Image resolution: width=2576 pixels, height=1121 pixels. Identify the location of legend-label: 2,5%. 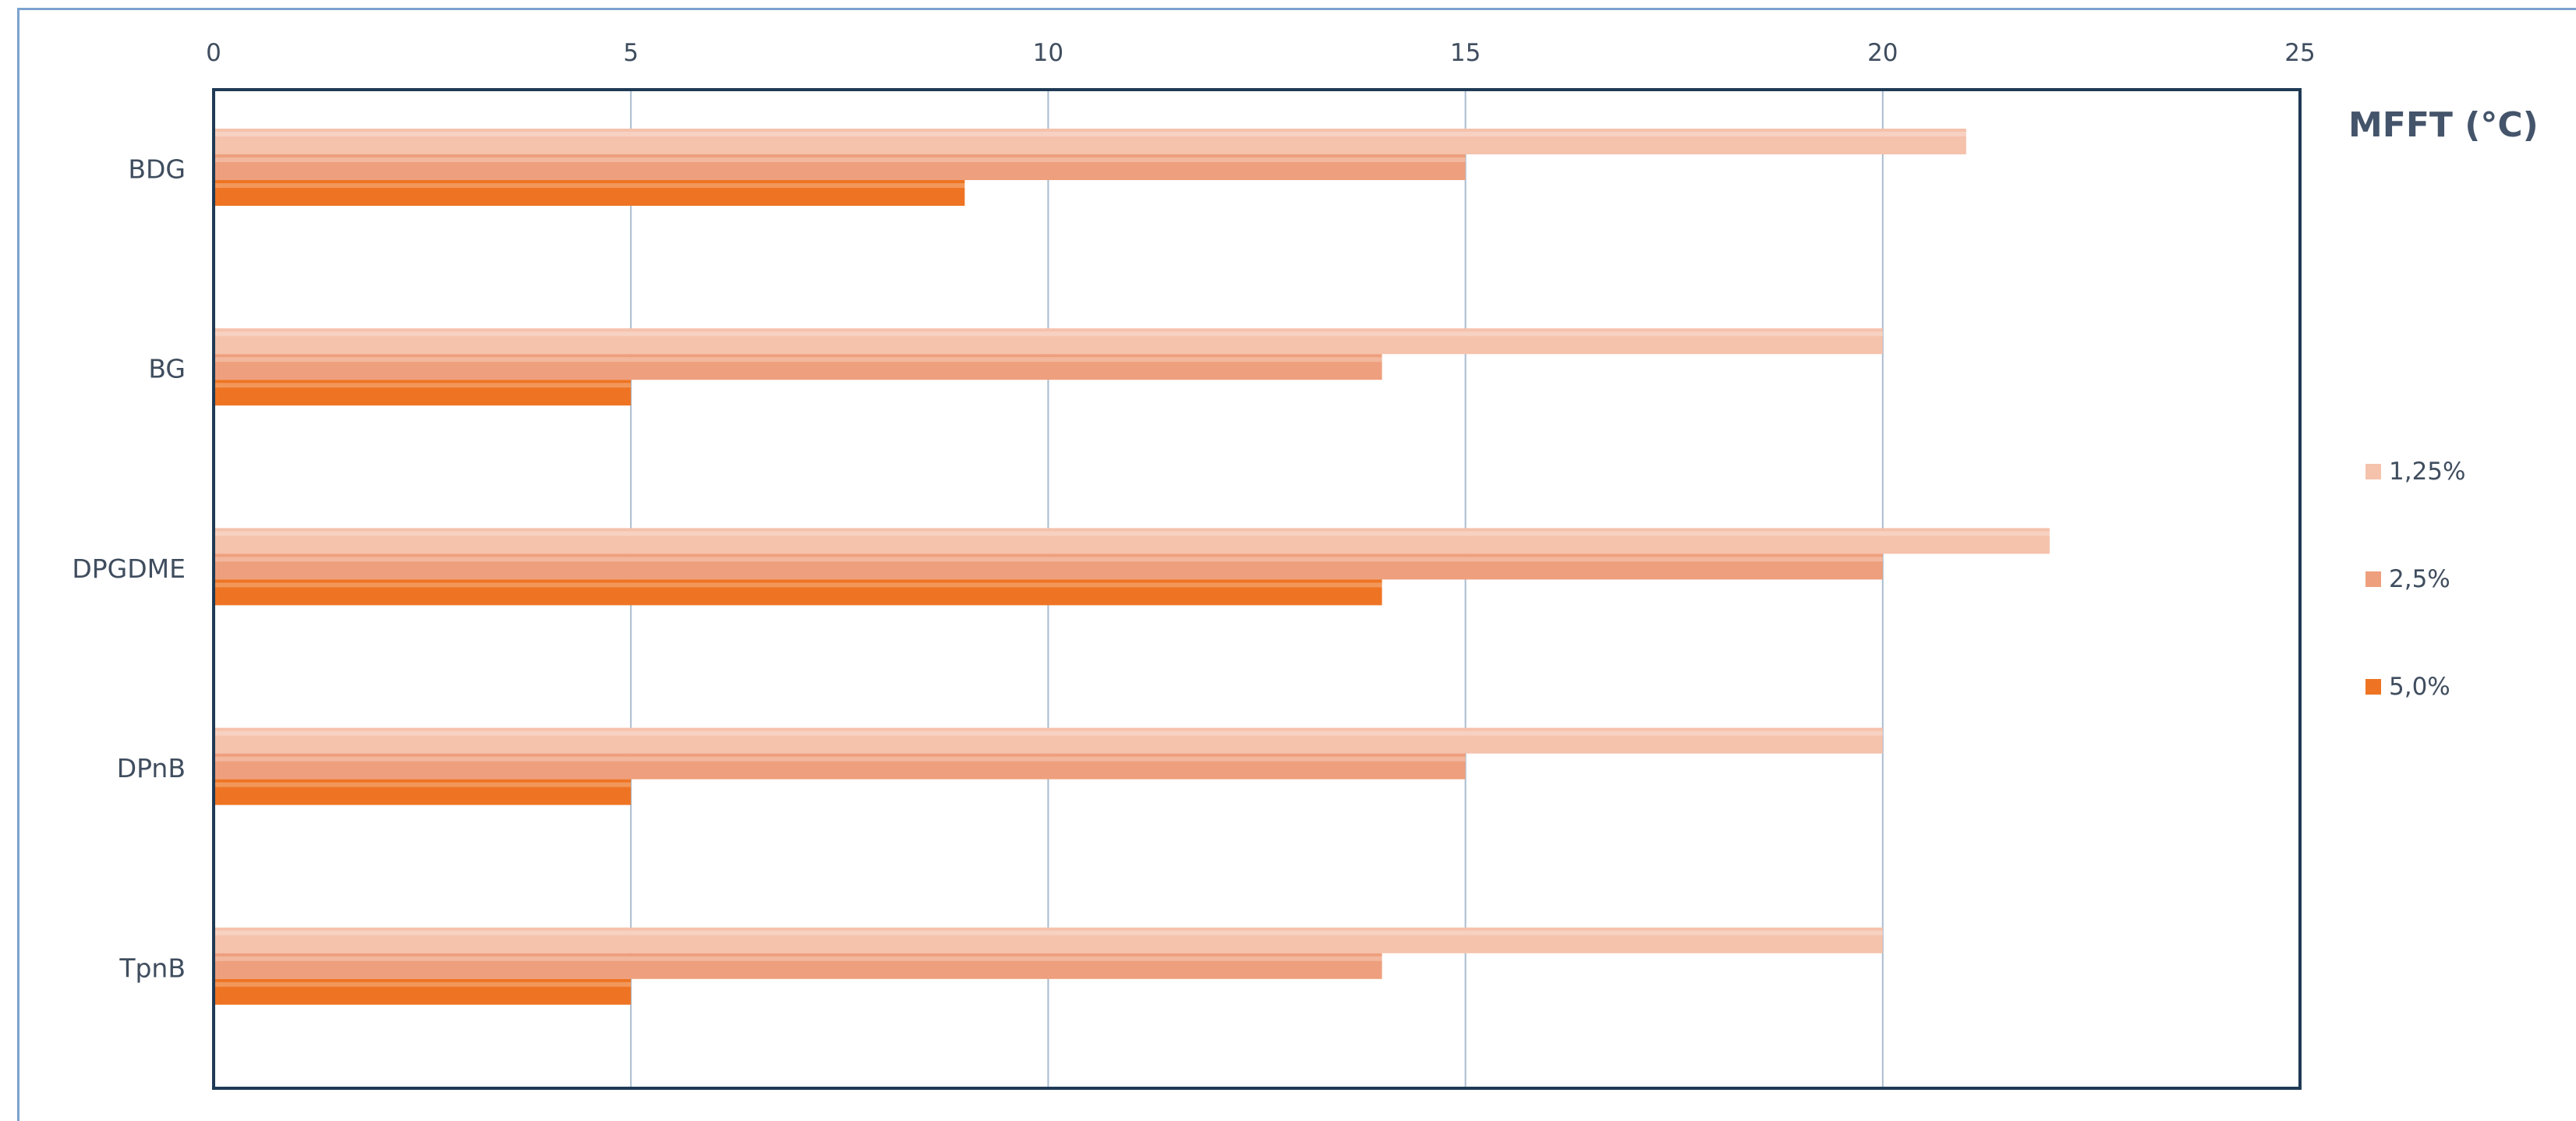
(2419, 579).